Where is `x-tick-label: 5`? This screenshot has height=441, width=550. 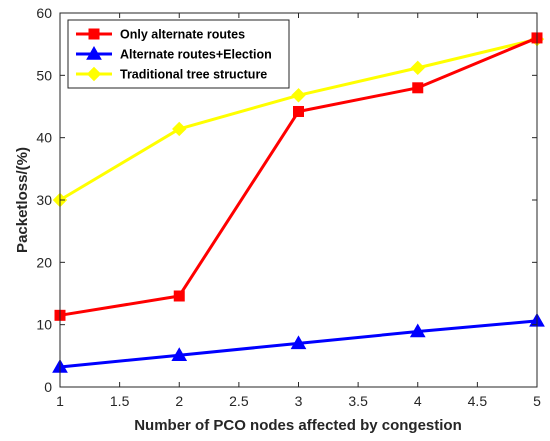 x-tick-label: 5 is located at coordinates (537, 401).